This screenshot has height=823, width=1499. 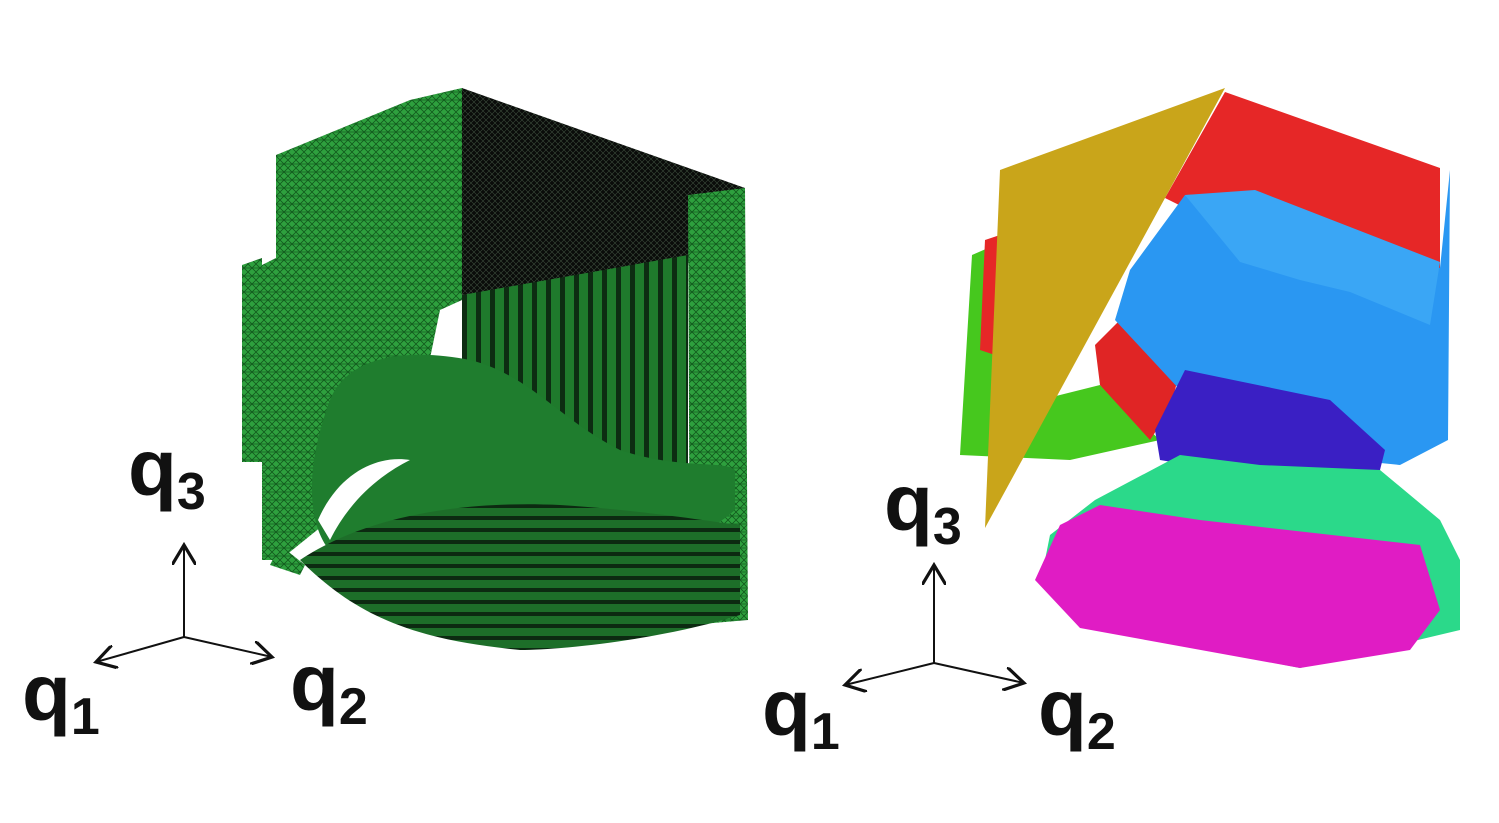 I want to click on mesh-ceiling, so click(x=603, y=191).